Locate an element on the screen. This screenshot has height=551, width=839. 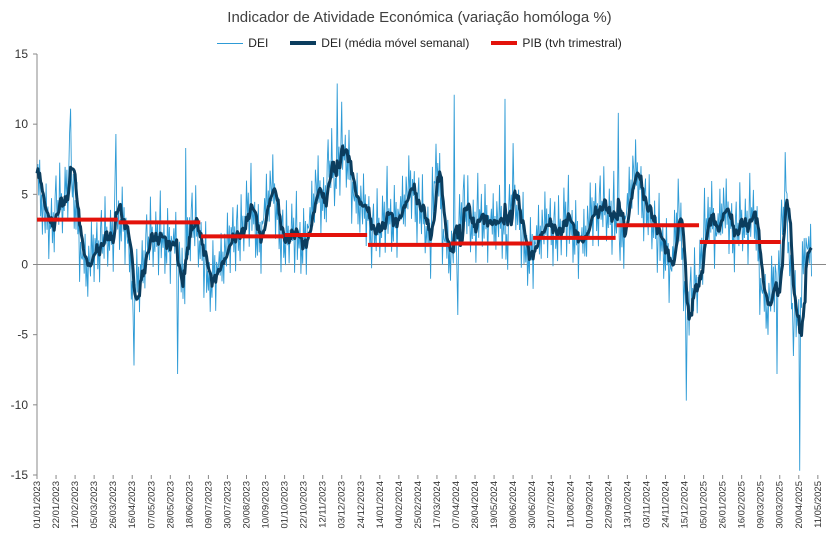
x-tick-label: 12/11/2023 is located at coordinates (323, 504).